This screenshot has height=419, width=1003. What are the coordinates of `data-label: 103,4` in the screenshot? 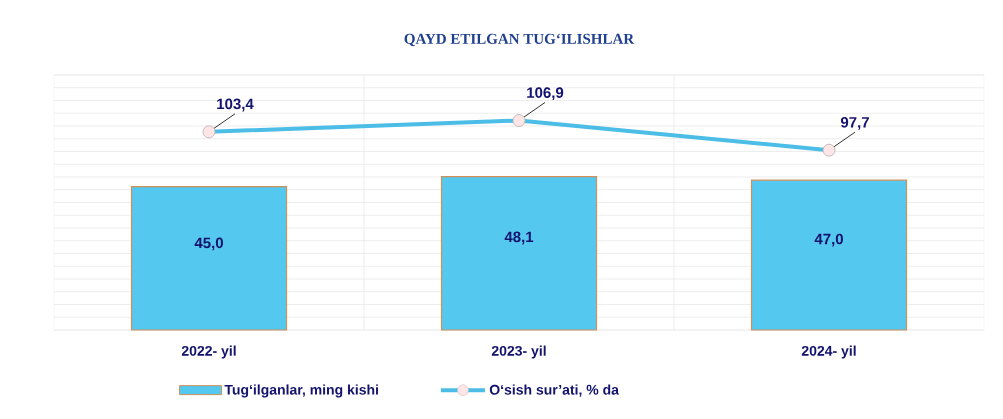 It's located at (235, 105).